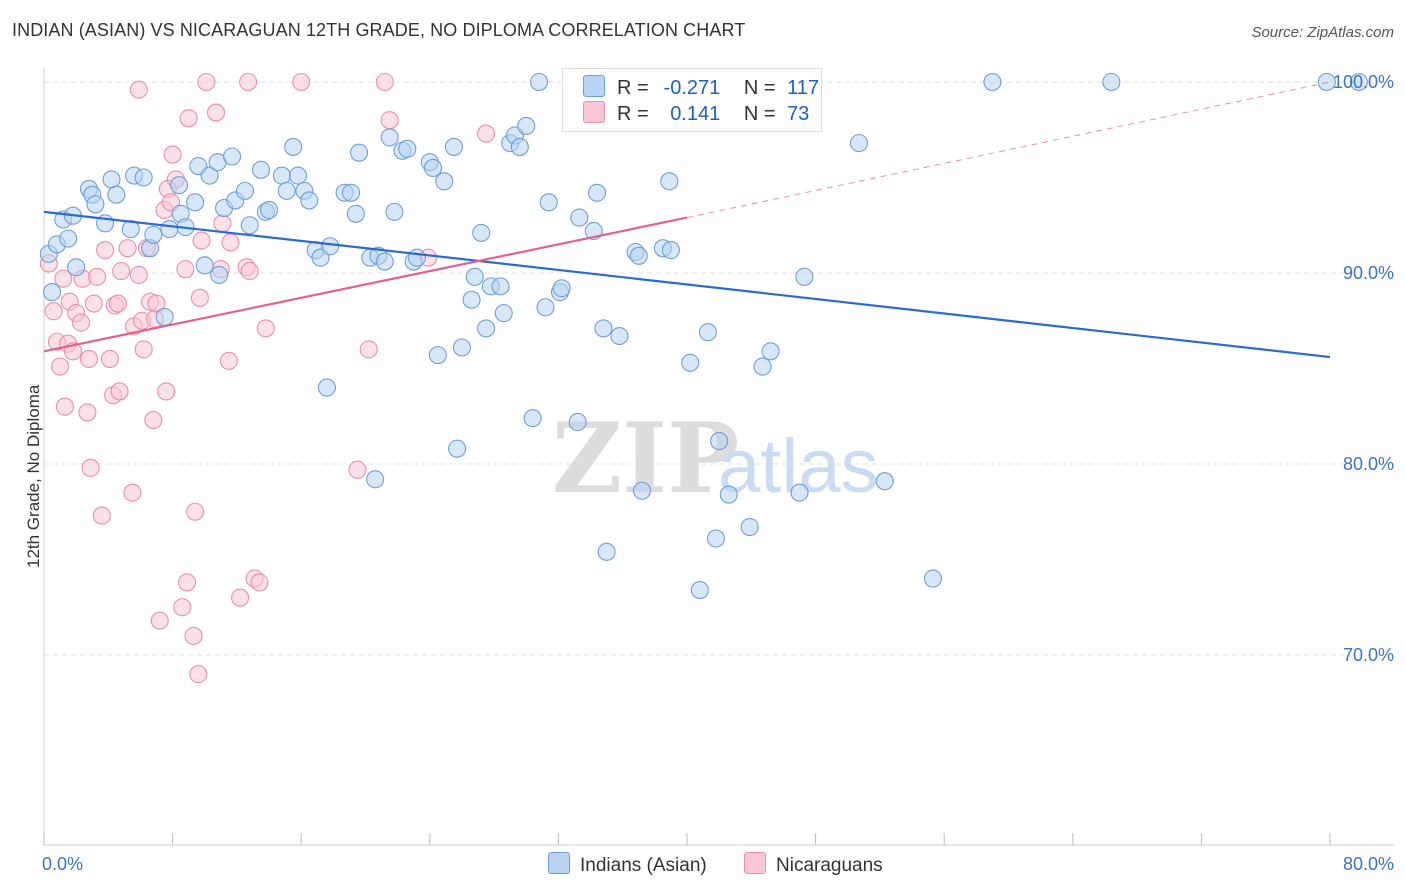  What do you see at coordinates (1368, 655) in the screenshot?
I see `y-tick-label: 70.0%` at bounding box center [1368, 655].